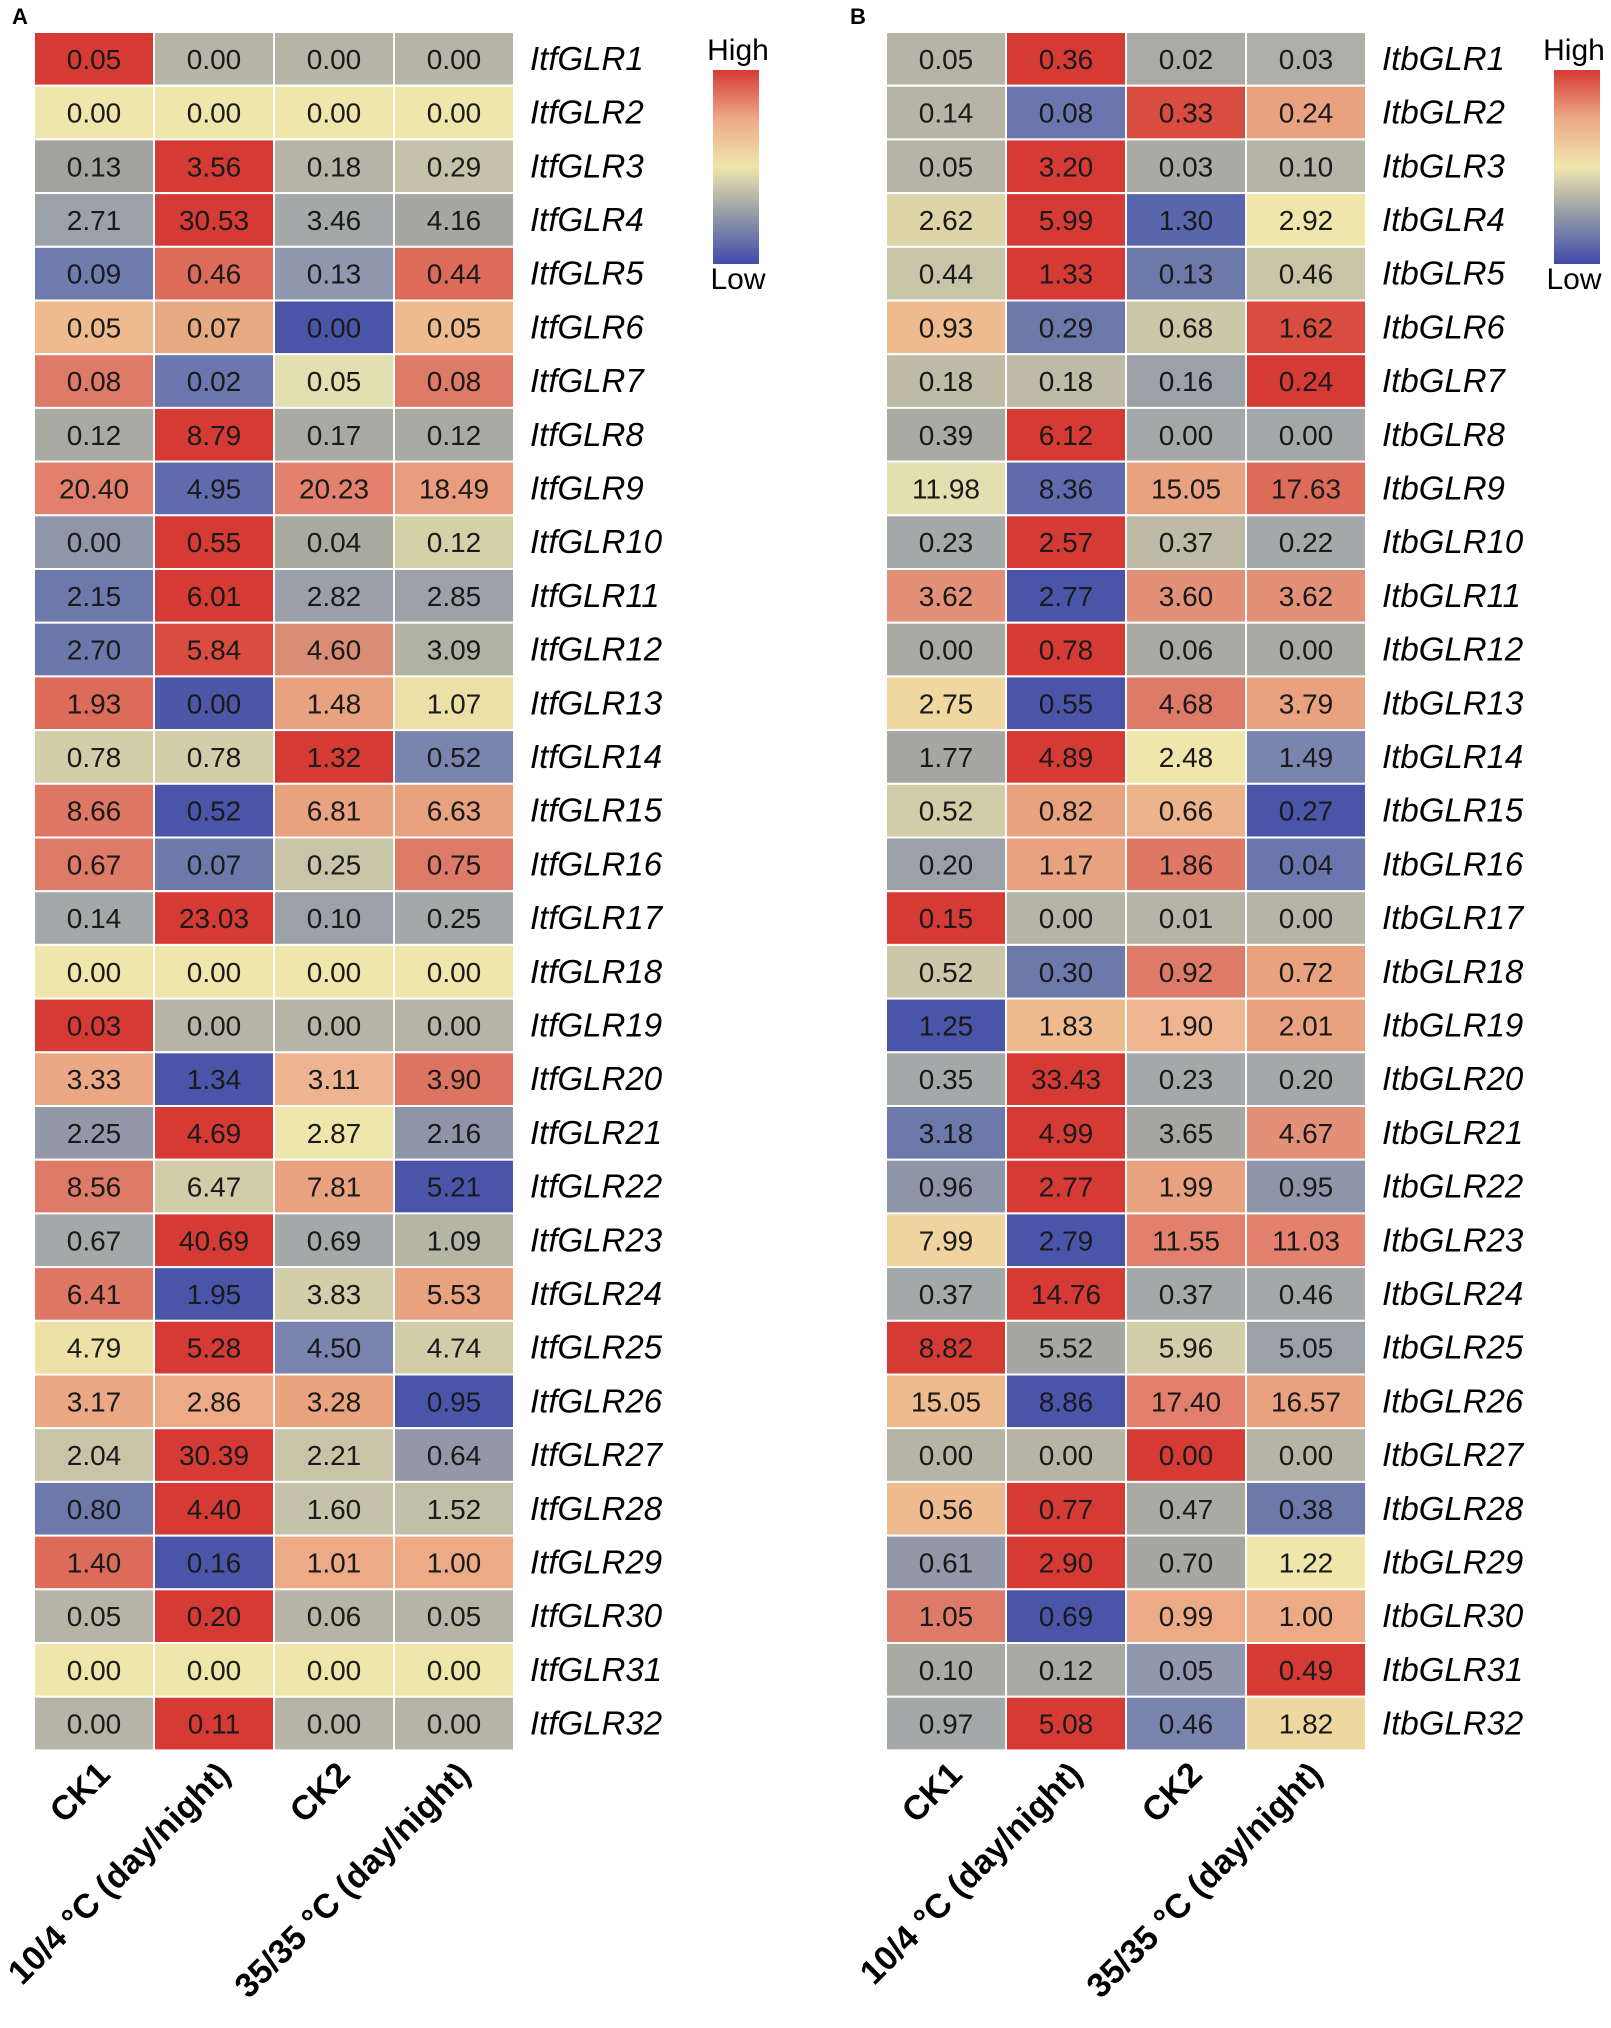 This screenshot has height=2028, width=1611. Describe the element at coordinates (334, 166) in the screenshot. I see `cell-value-label: 0.18` at that location.